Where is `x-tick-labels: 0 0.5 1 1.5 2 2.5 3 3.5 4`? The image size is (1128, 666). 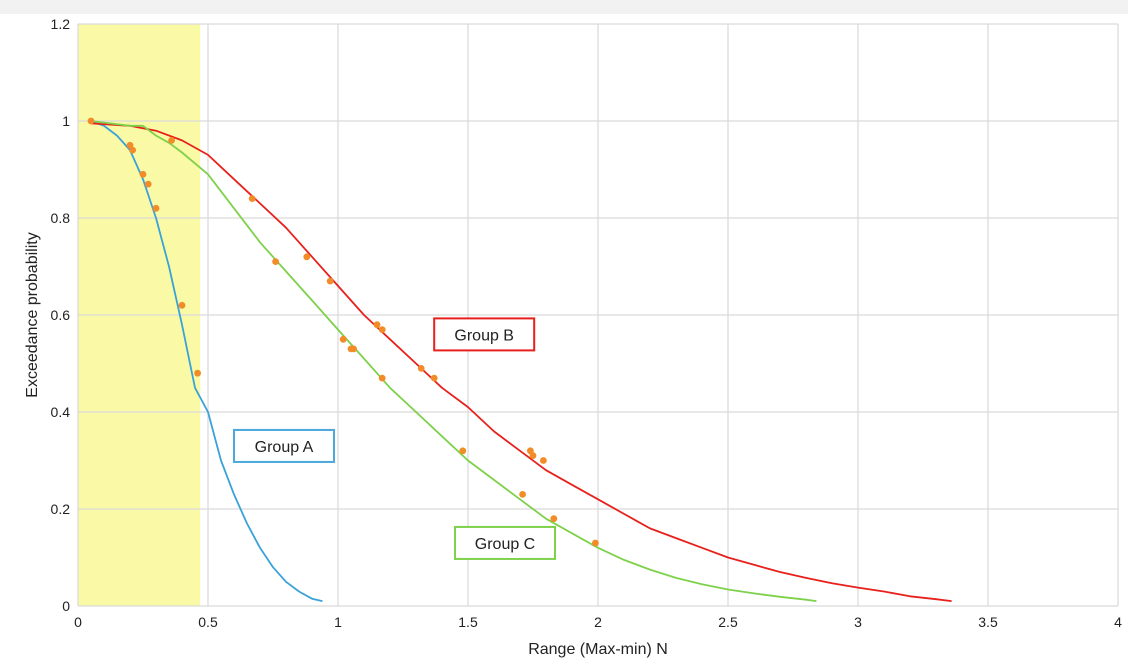
x-tick-labels: 0 0.5 1 1.5 2 2.5 3 3.5 4 is located at coordinates (598, 622).